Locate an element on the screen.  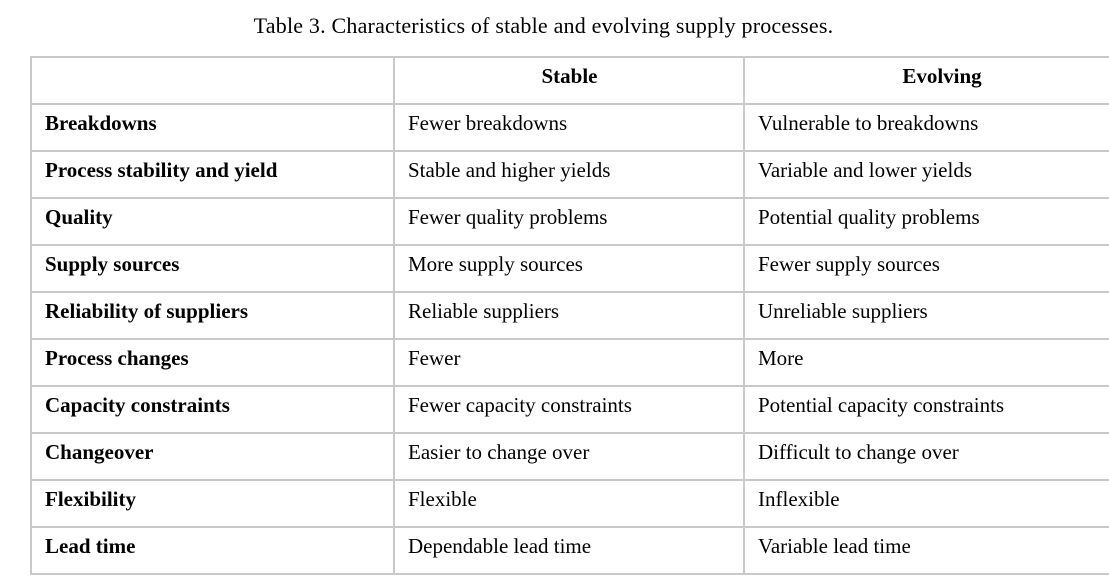
row-label: Process stability and yield is located at coordinates (212, 174).